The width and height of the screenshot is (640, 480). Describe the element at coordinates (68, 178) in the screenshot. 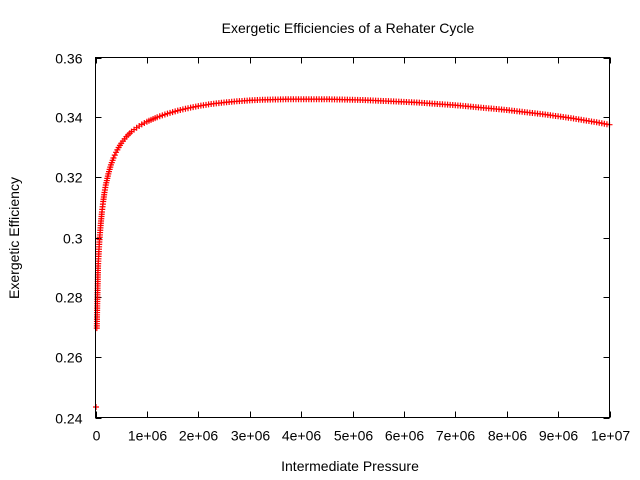

I see `y-tick-label: 0.32` at that location.